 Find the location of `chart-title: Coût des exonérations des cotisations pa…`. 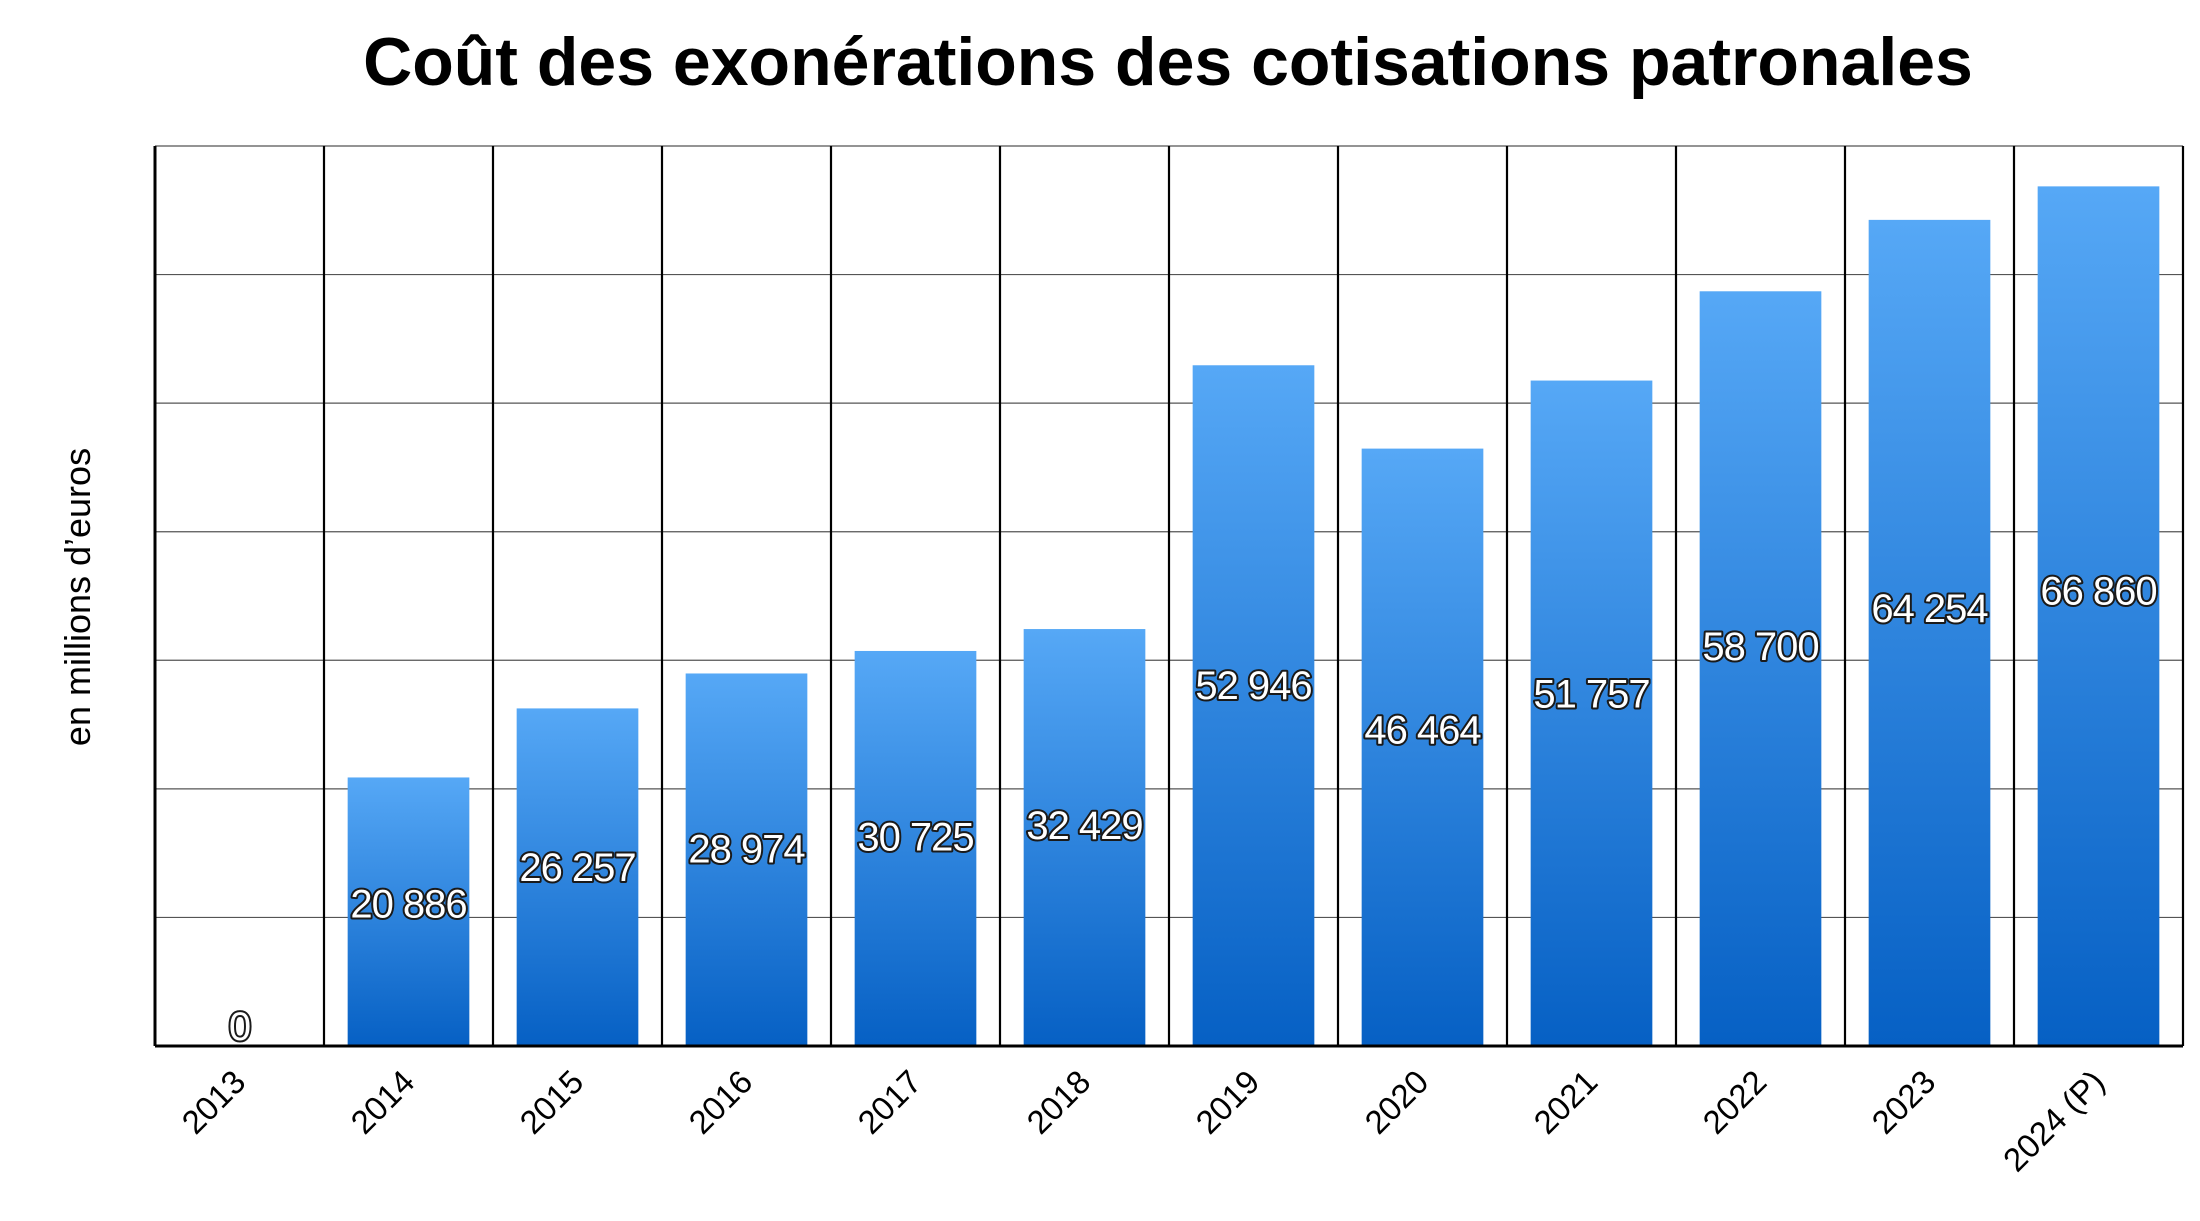

chart-title: Coût des exonérations des cotisations pa… is located at coordinates (1168, 62).